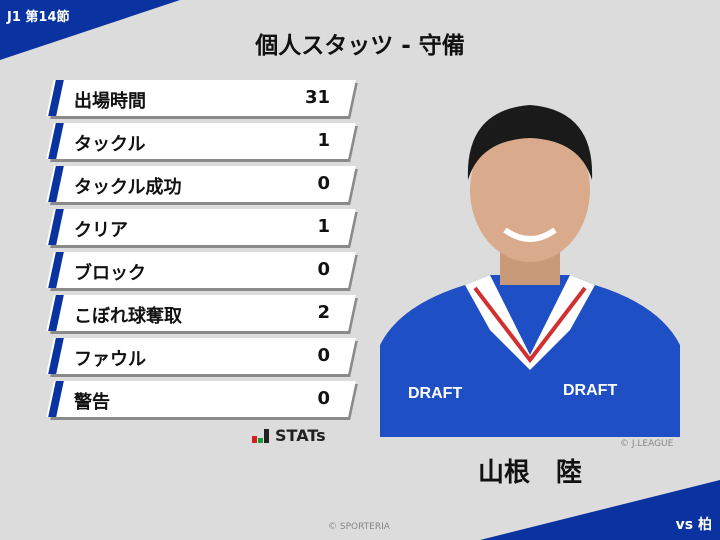 Image resolution: width=720 pixels, height=540 pixels. Describe the element at coordinates (202, 271) in the screenshot. I see `stat-row: ブロック 0` at that location.